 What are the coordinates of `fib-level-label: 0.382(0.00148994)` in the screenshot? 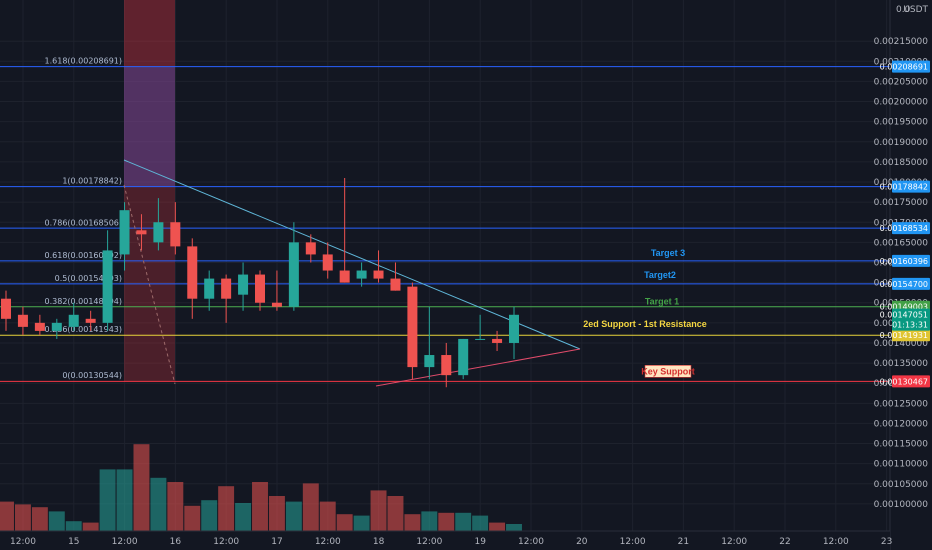 It's located at (84, 301).